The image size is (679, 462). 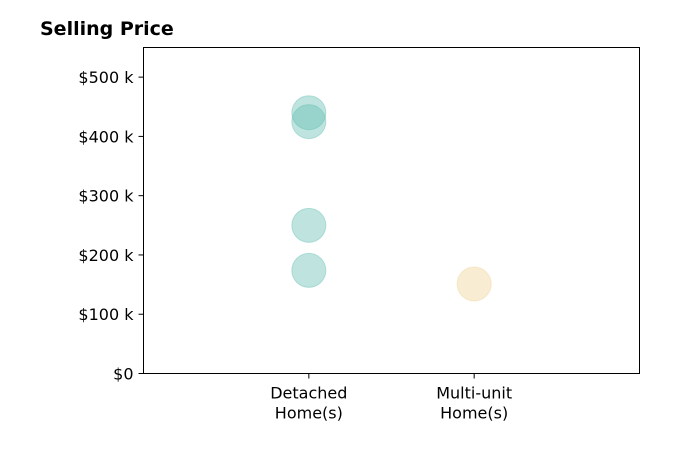 I want to click on x-tick-label: Multi-unit Home(s), so click(x=474, y=403).